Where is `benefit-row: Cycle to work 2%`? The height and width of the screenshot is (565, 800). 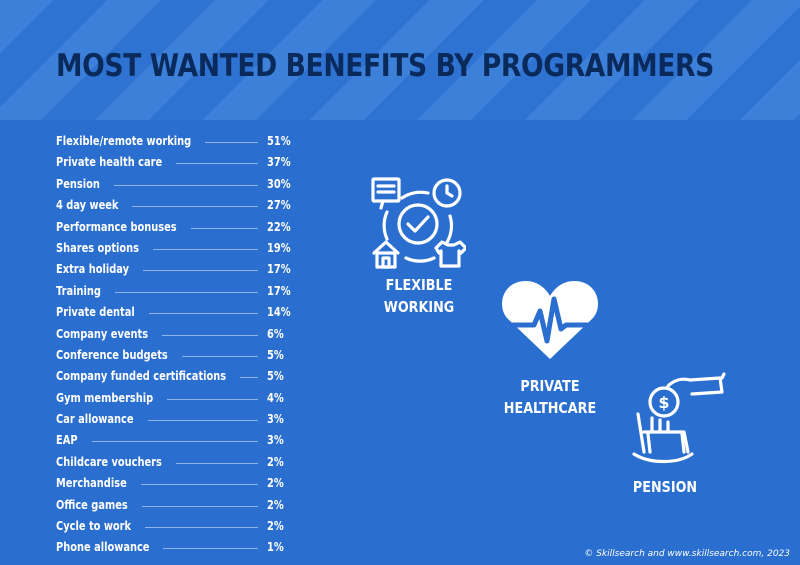 benefit-row: Cycle to work 2% is located at coordinates (176, 526).